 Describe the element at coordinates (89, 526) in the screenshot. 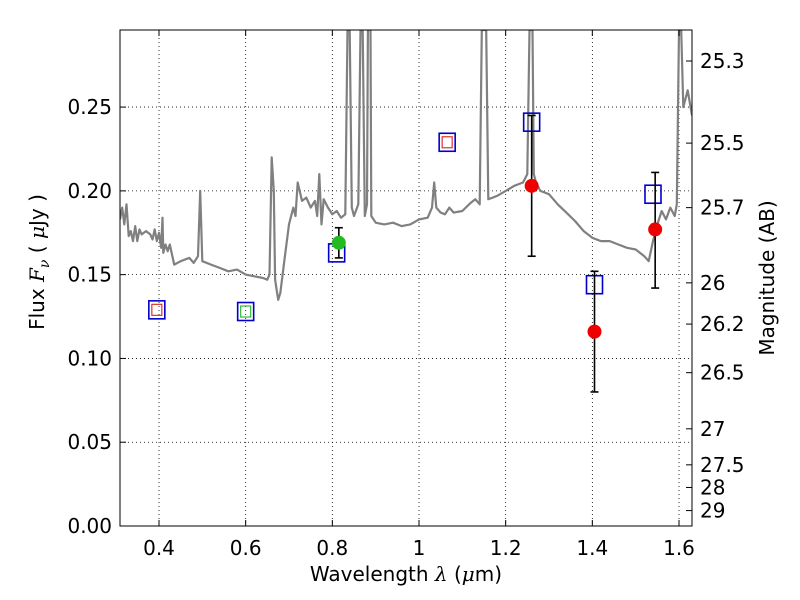

I see `y-tick-label: 0.00` at that location.